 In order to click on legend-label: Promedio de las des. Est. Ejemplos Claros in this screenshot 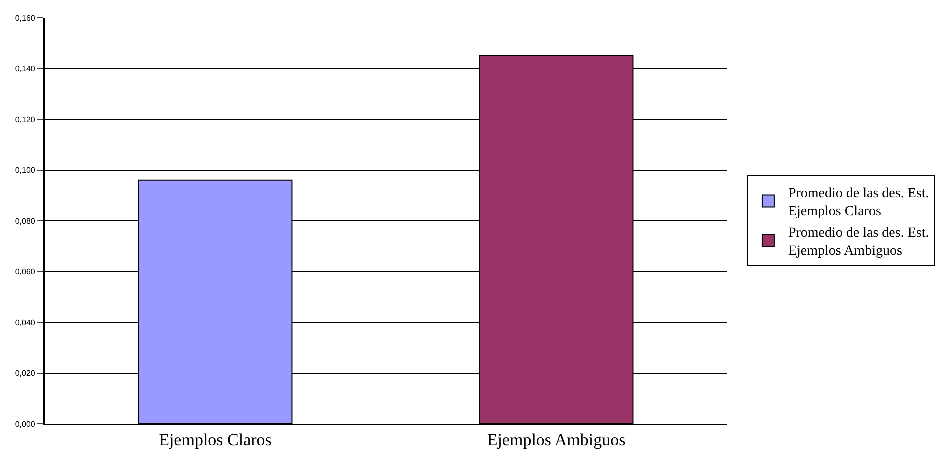, I will do `click(859, 203)`.